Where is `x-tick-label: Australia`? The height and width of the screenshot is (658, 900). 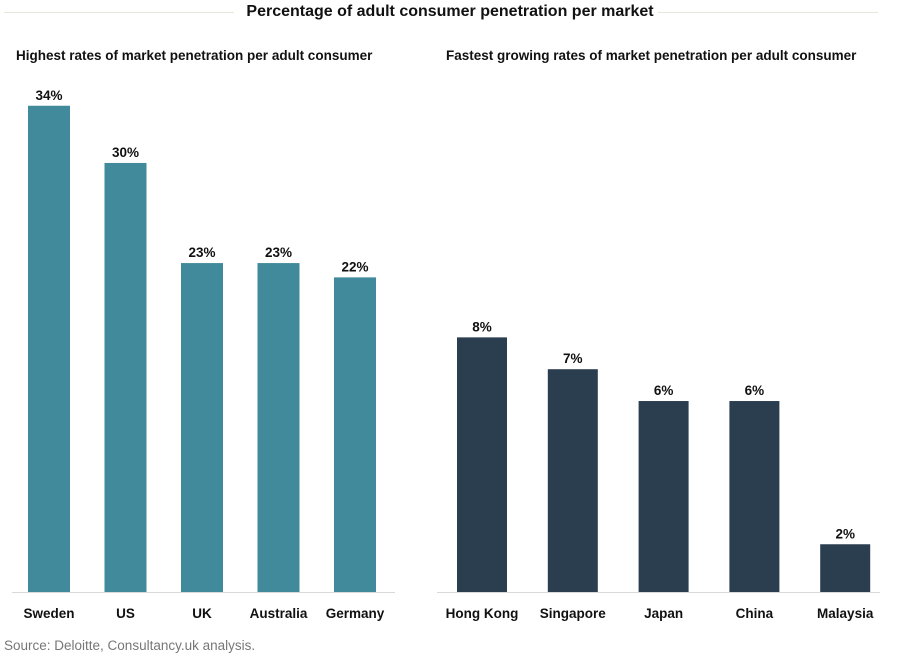 x-tick-label: Australia is located at coordinates (279, 613).